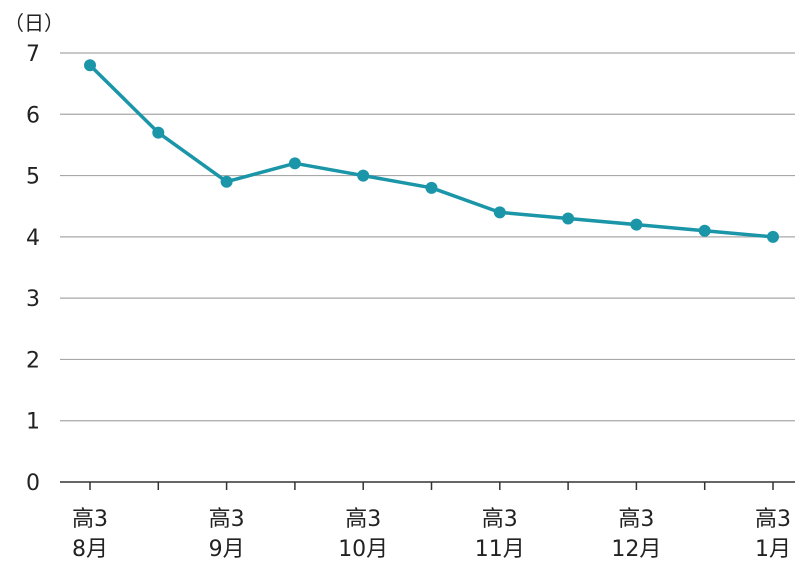 This screenshot has width=800, height=570. What do you see at coordinates (34, 23) in the screenshot?
I see `y-axis-unit-label: （日）` at bounding box center [34, 23].